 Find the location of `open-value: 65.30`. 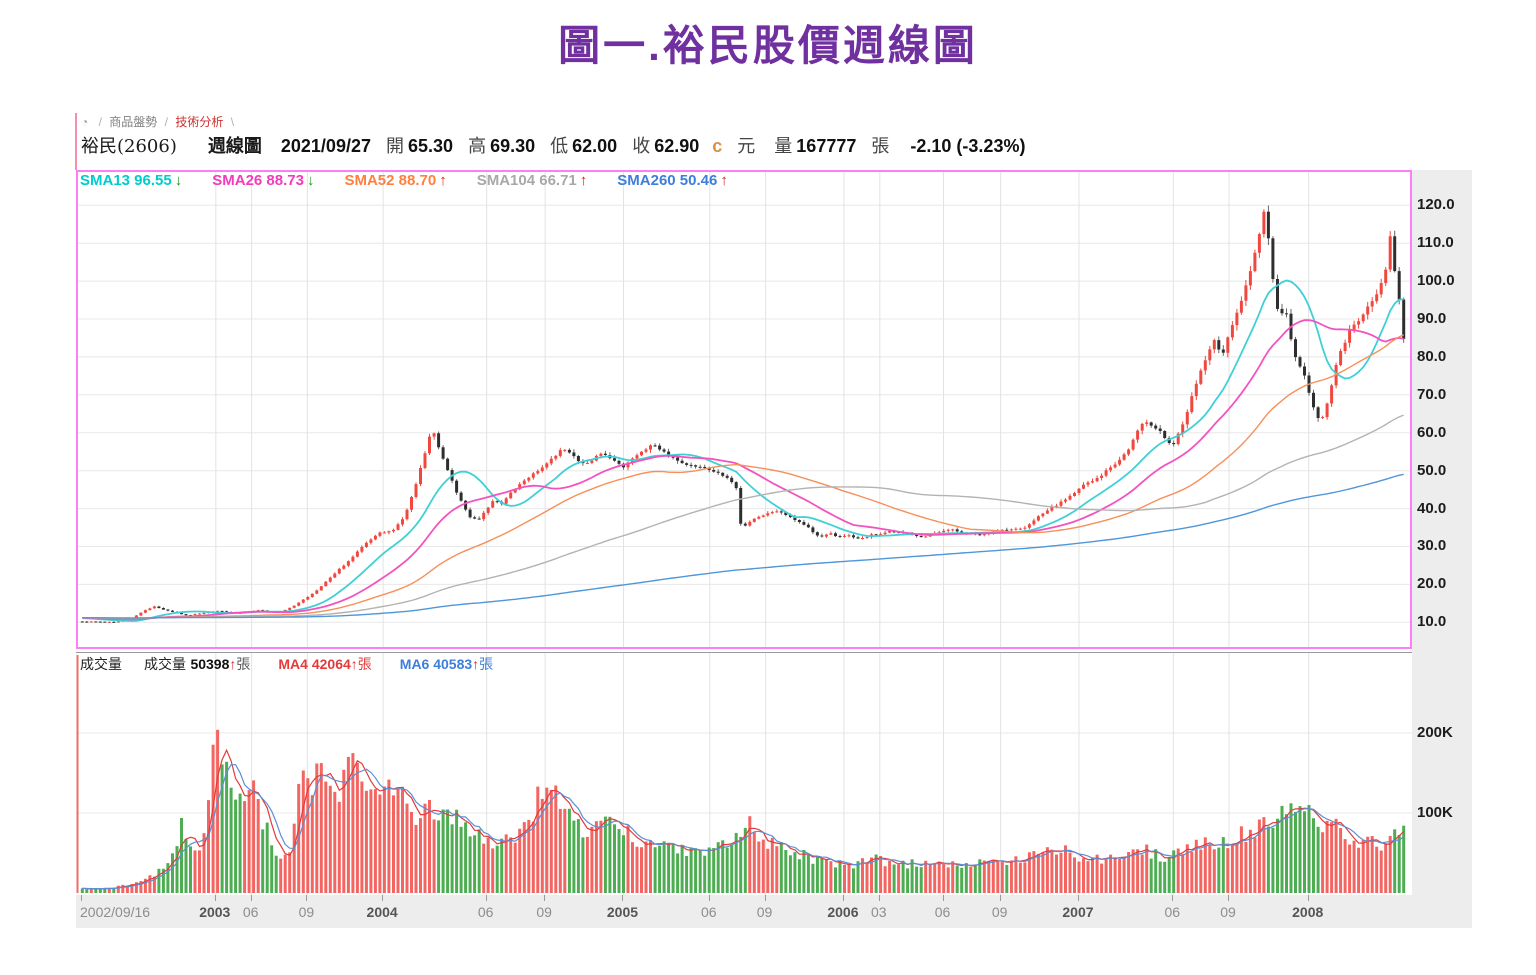

open-value: 65.30 is located at coordinates (431, 146).